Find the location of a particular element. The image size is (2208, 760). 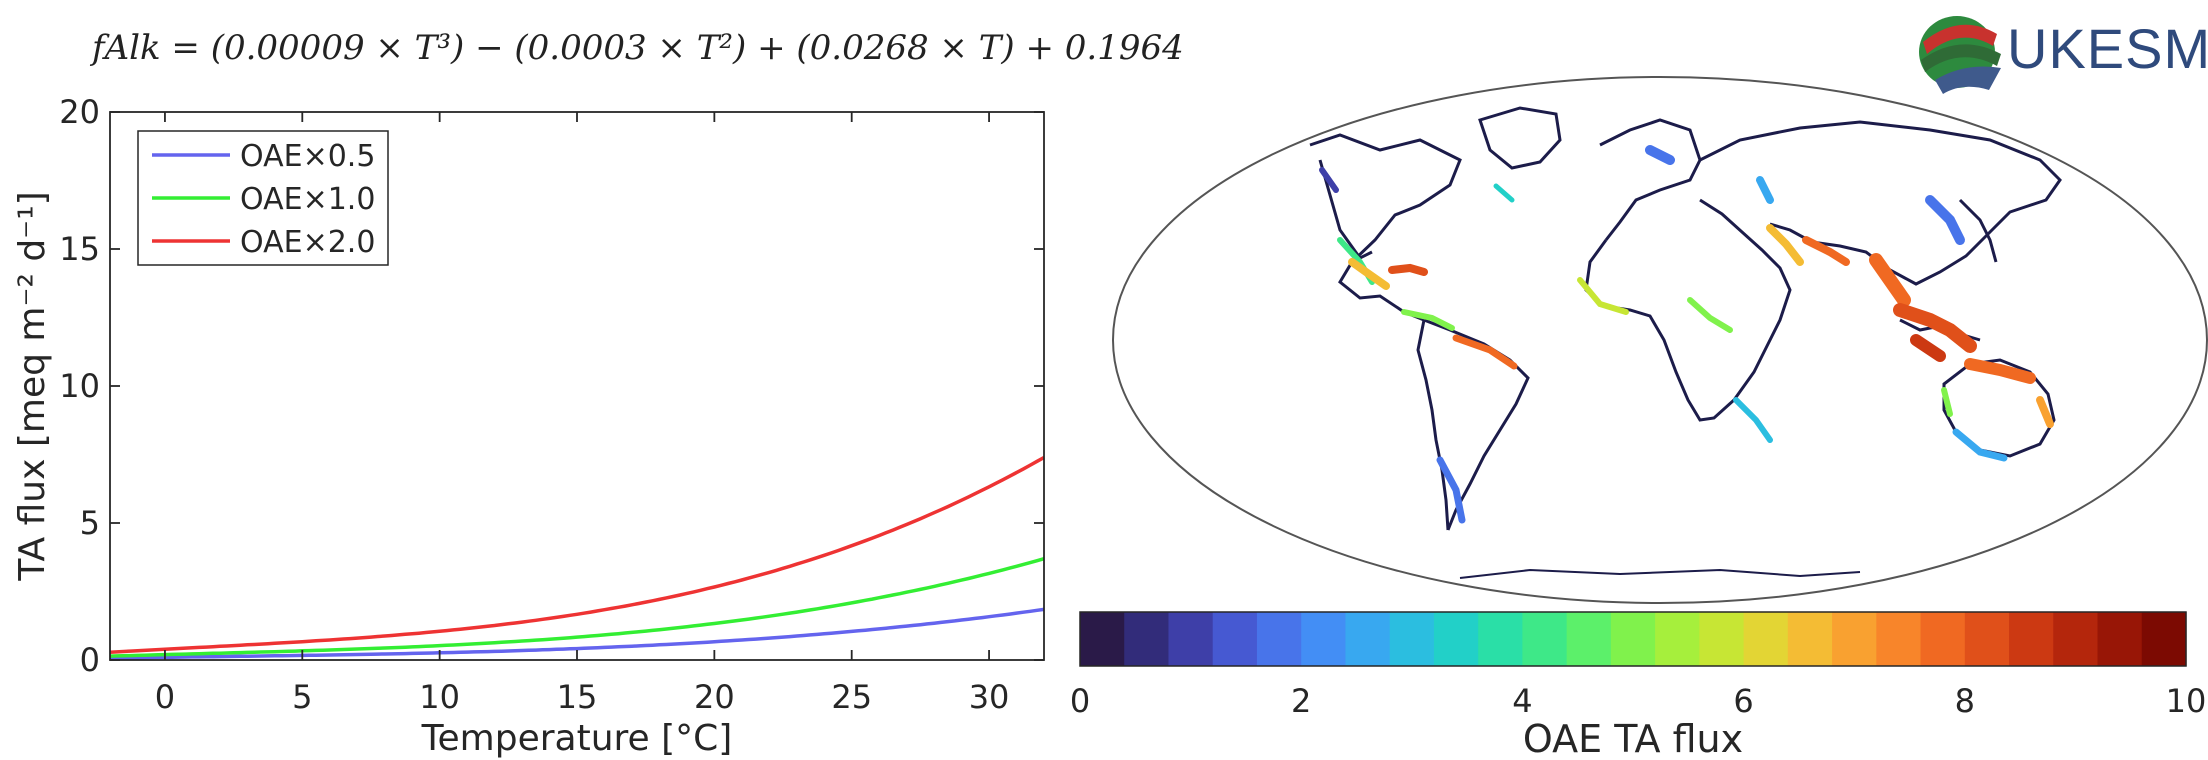

colorbar-tick-label: 10 is located at coordinates (2186, 701).